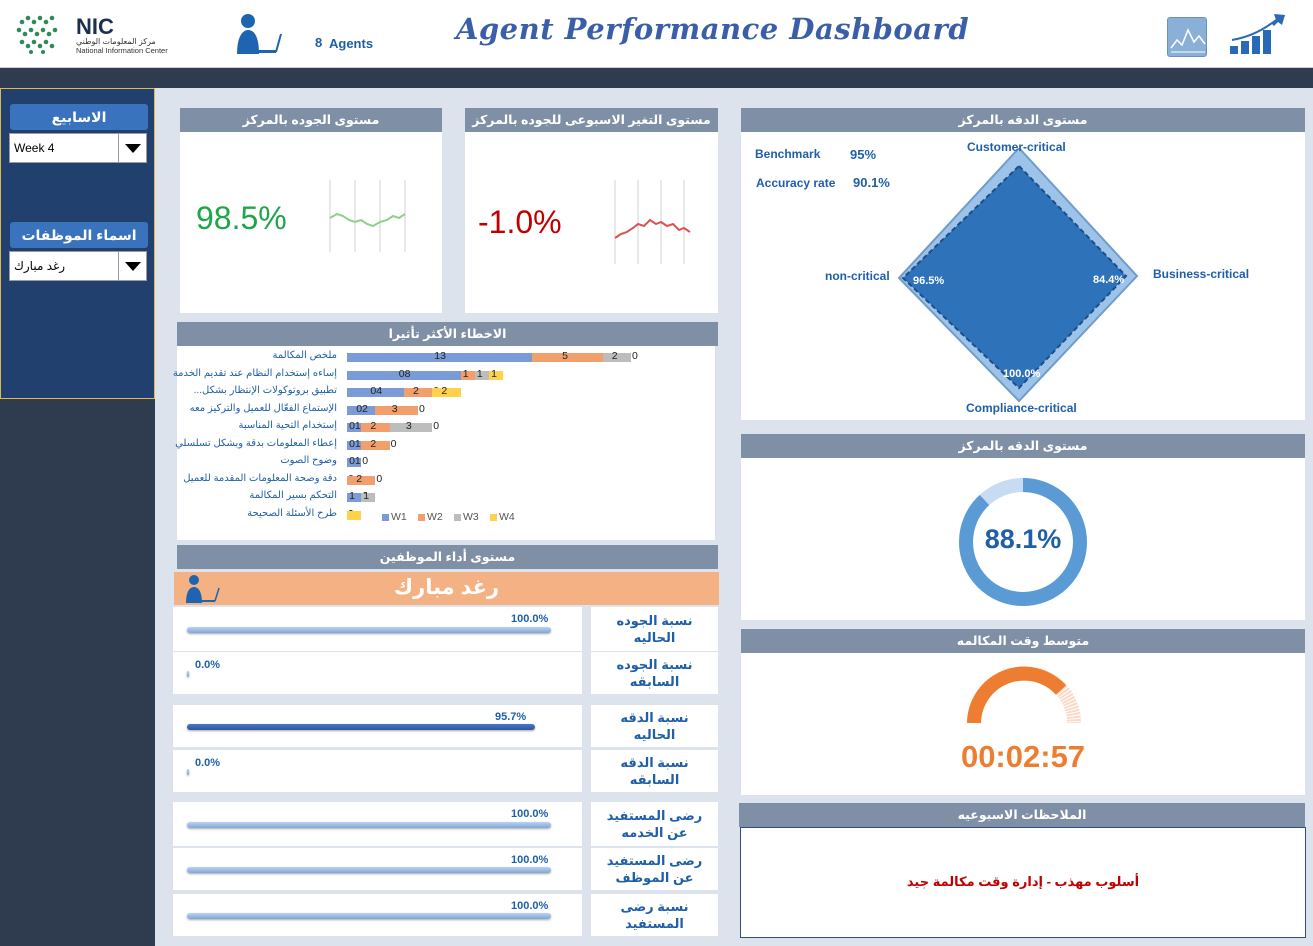  I want to click on radar-axis-business: Business-critical, so click(1201, 274).